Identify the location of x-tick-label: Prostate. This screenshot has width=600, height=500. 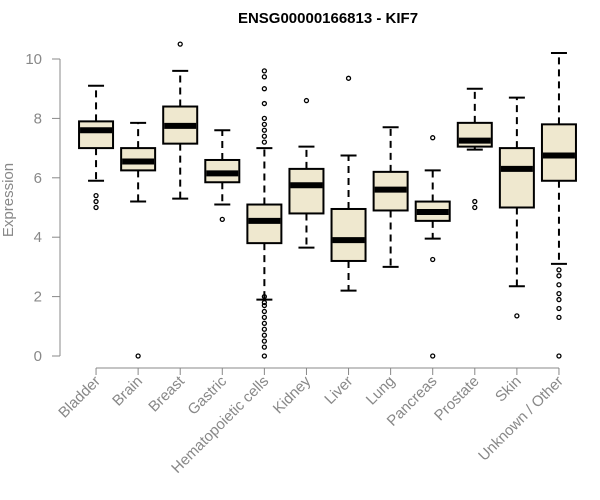
(457, 399).